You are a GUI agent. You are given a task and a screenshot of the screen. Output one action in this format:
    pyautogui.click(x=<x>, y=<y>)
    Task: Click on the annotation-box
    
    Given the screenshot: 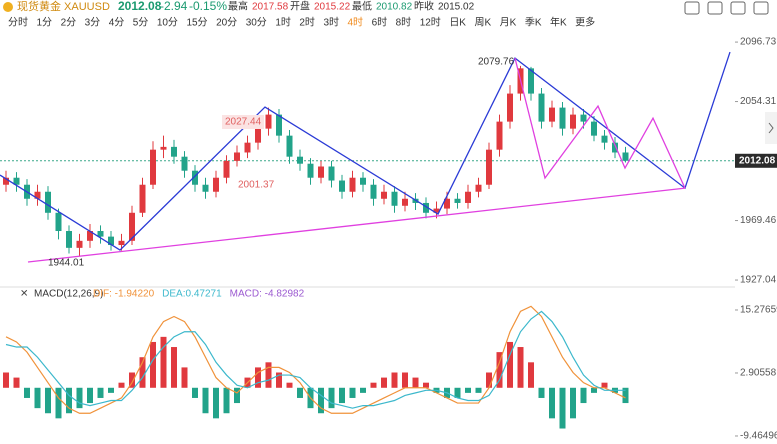 What is the action you would take?
    pyautogui.click(x=243, y=122)
    